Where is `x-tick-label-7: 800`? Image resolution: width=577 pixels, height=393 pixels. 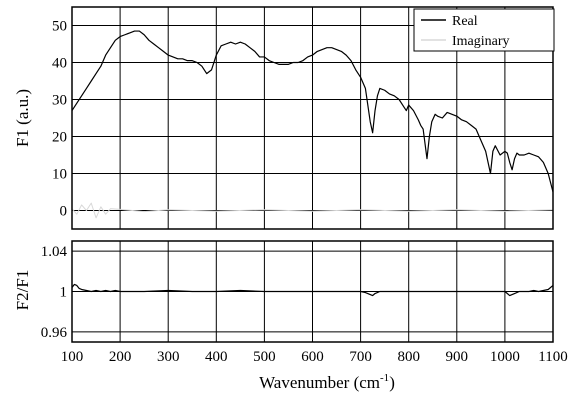
x-tick-label-7: 800 is located at coordinates (408, 357).